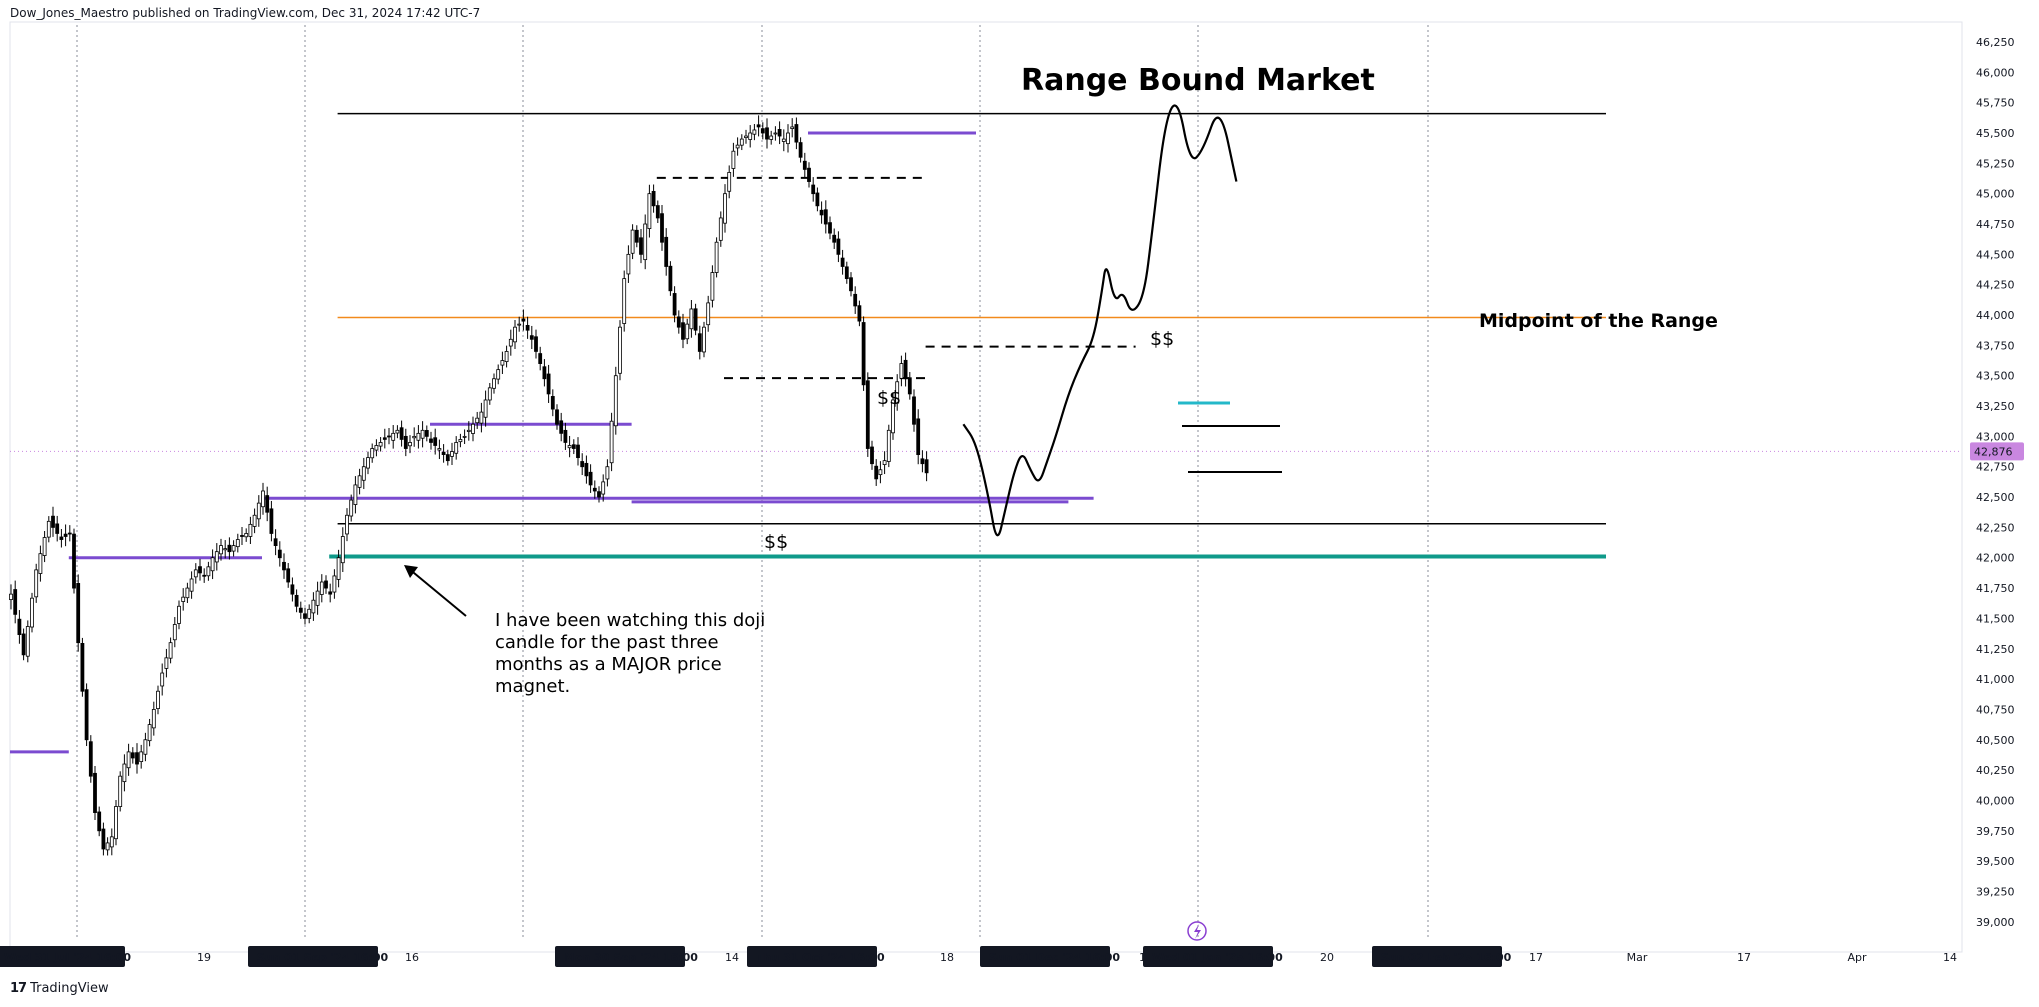 Image resolution: width=2039 pixels, height=1007 pixels. I want to click on y-tick-label: 39,500, so click(1995, 861).